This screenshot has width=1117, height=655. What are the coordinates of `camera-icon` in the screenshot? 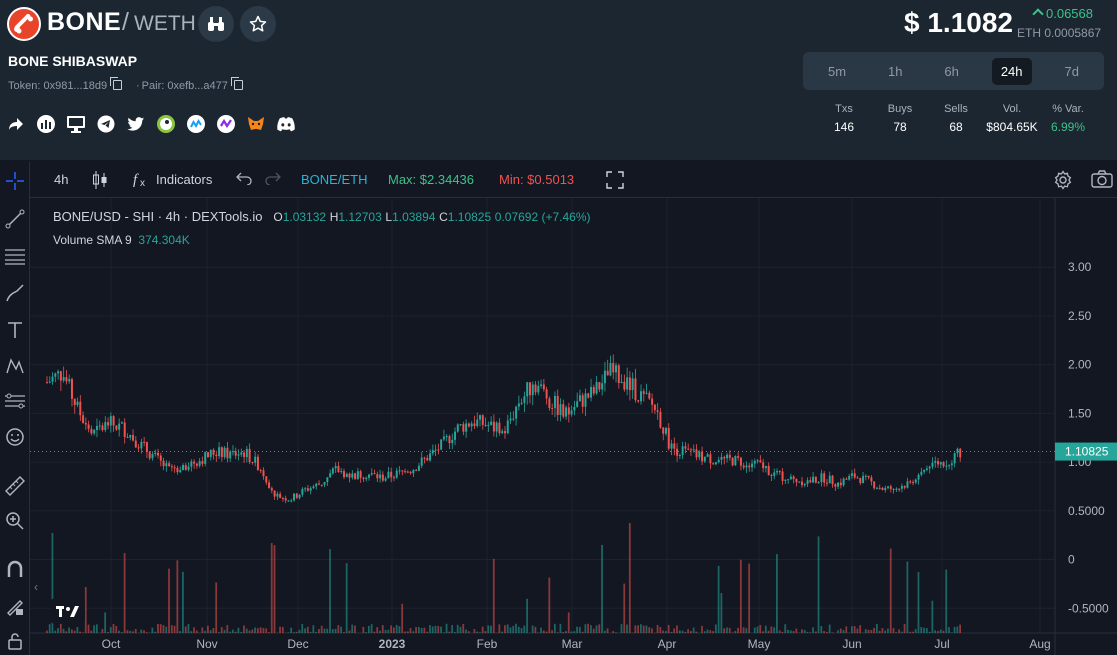 It's located at (1102, 180).